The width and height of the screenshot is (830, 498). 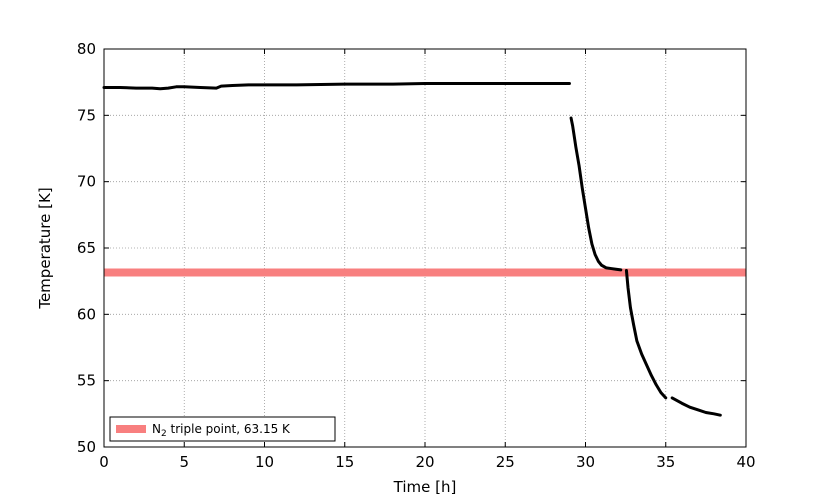 What do you see at coordinates (164, 434) in the screenshot?
I see `legend-label-subscript: 2` at bounding box center [164, 434].